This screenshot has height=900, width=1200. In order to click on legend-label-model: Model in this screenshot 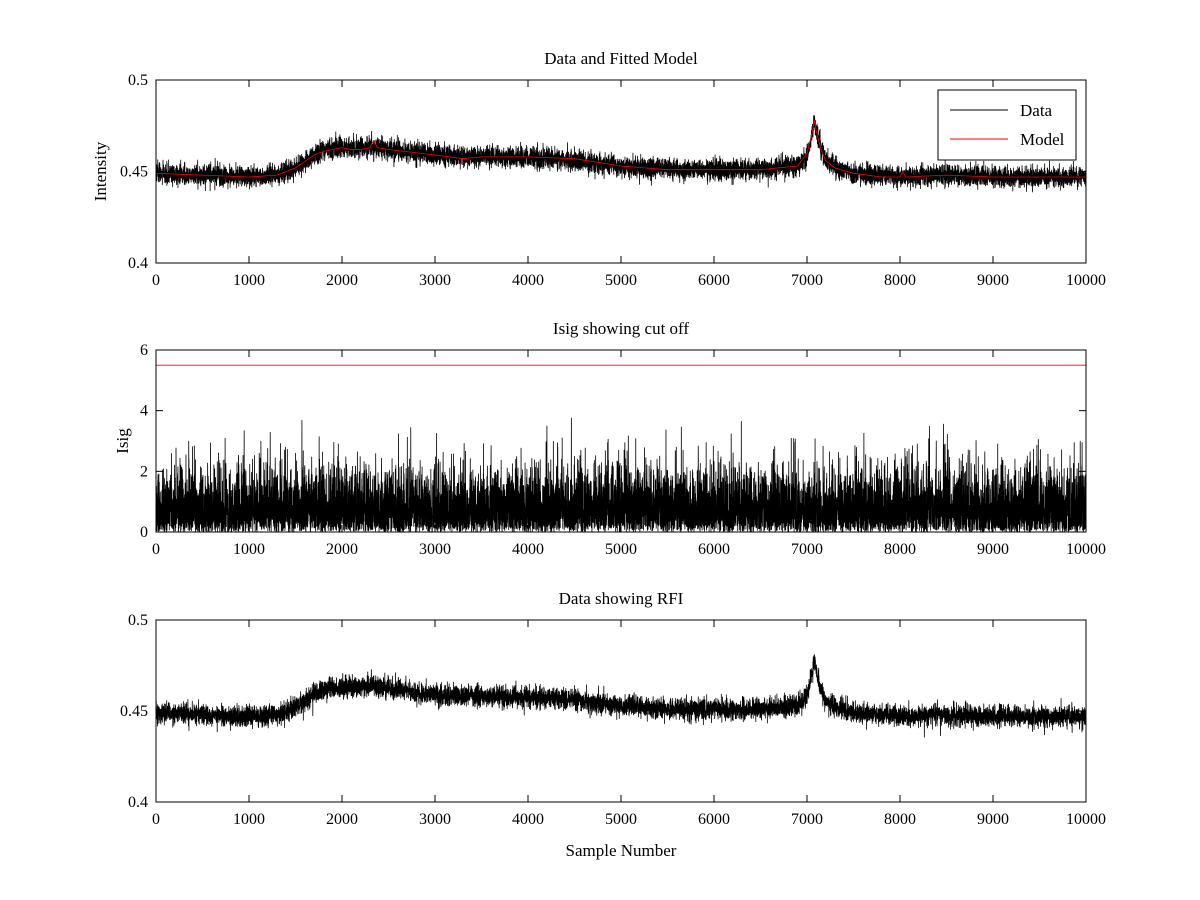, I will do `click(1042, 139)`.